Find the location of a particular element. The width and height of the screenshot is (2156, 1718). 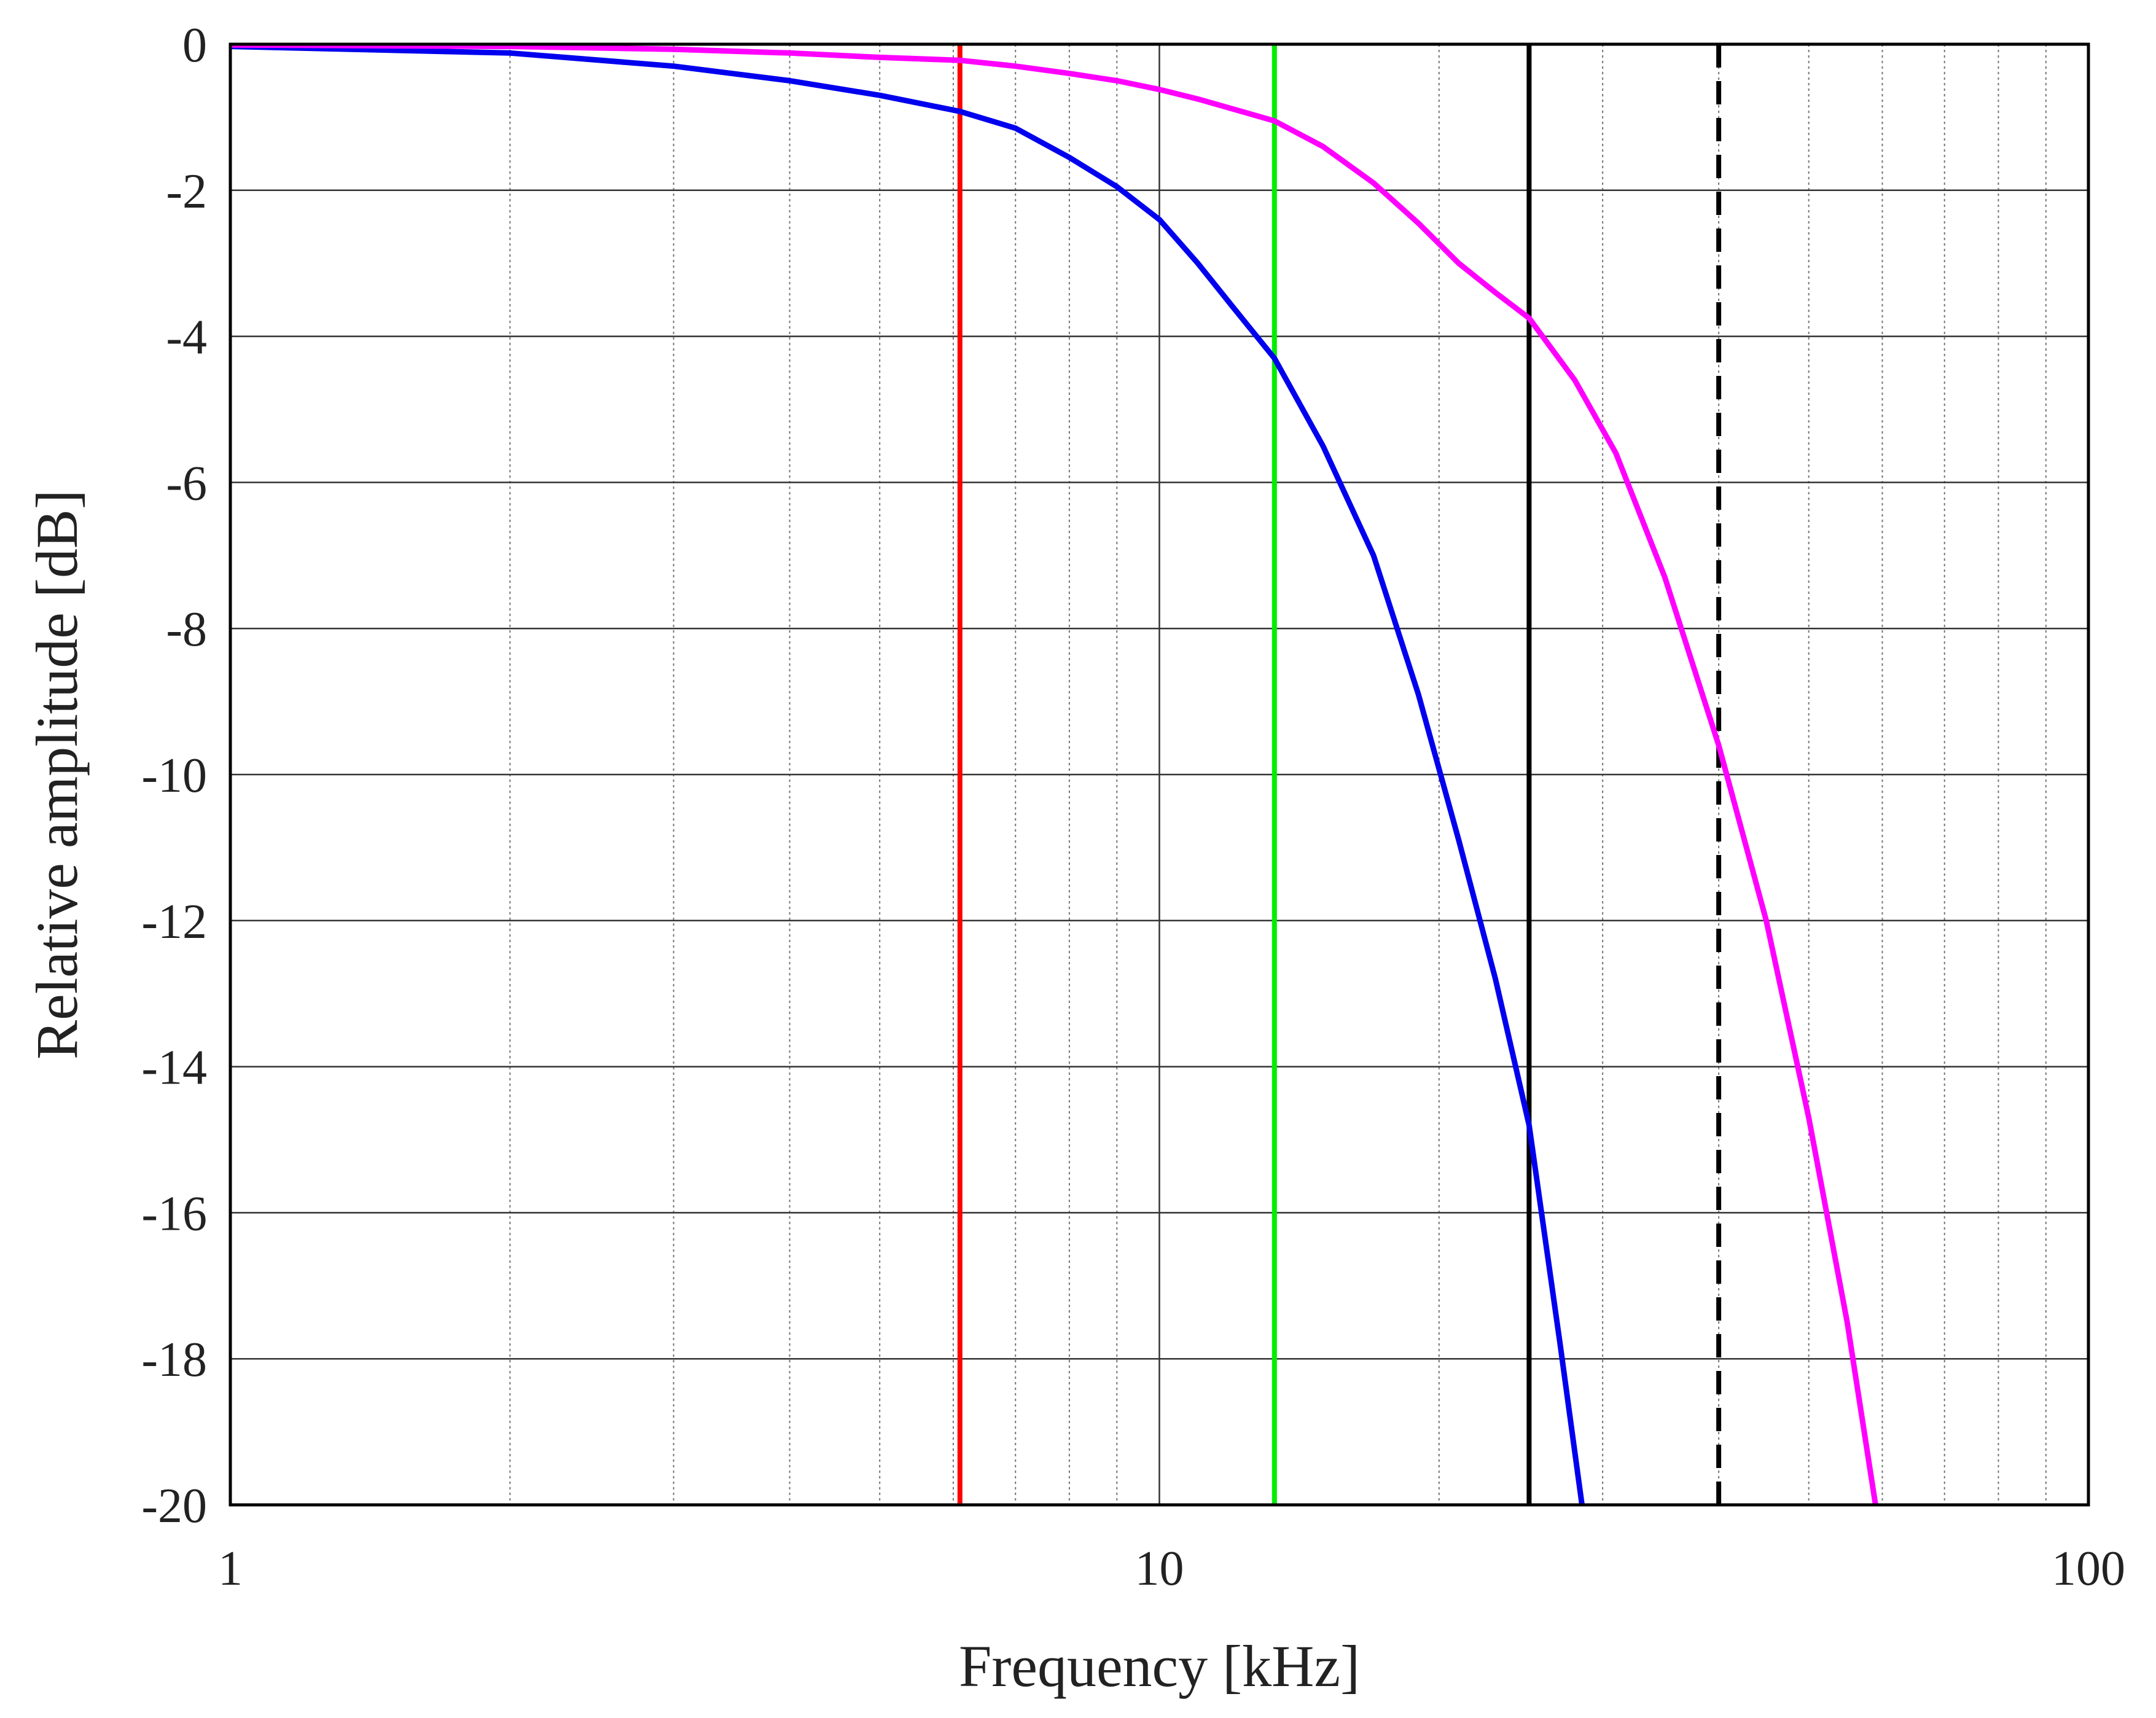

y-tick-label: 0 is located at coordinates (194, 45).